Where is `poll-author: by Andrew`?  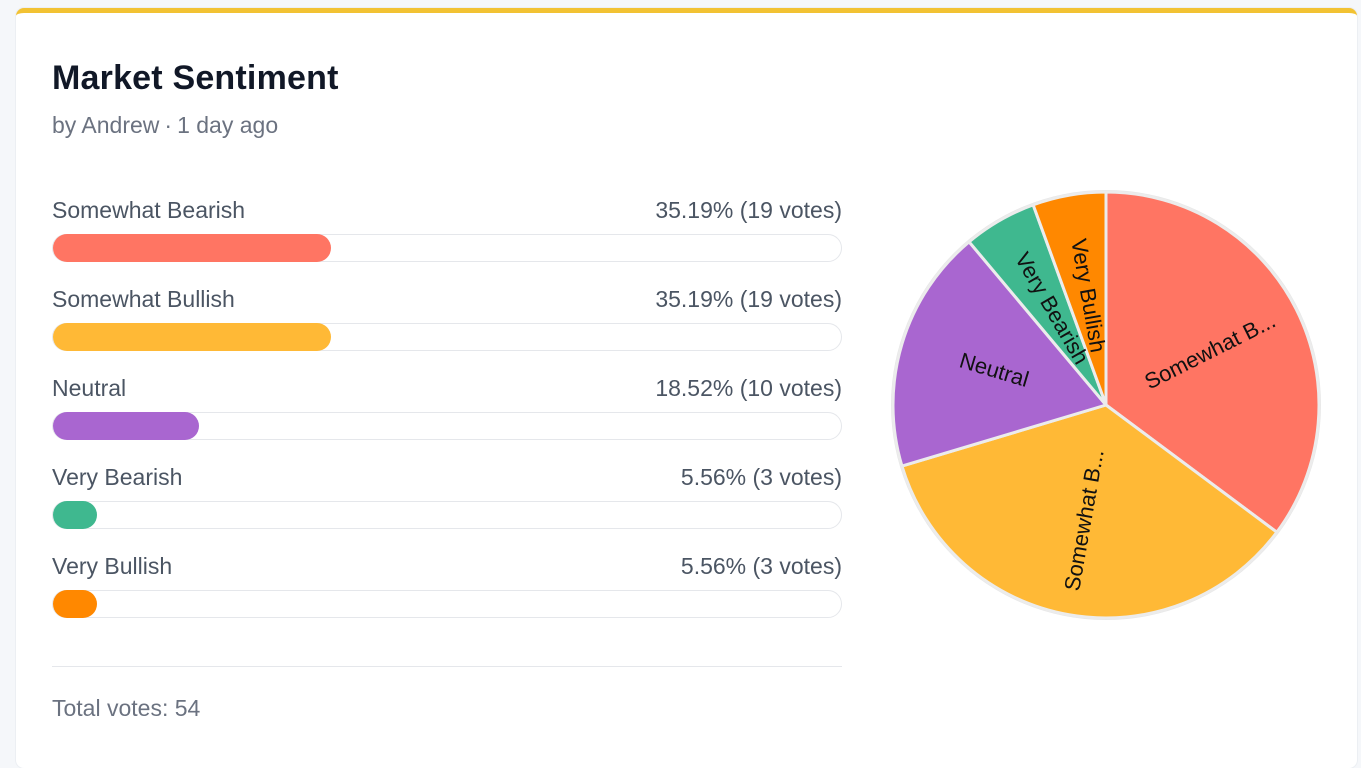
poll-author: by Andrew is located at coordinates (106, 125).